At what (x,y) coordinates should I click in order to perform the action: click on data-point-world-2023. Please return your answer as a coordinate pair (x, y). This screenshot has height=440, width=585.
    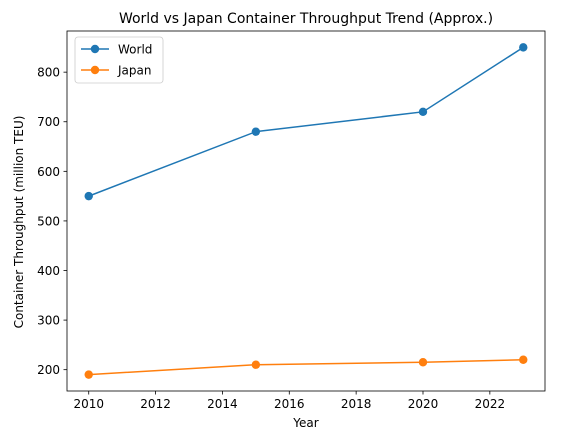
    Looking at the image, I should click on (523, 47).